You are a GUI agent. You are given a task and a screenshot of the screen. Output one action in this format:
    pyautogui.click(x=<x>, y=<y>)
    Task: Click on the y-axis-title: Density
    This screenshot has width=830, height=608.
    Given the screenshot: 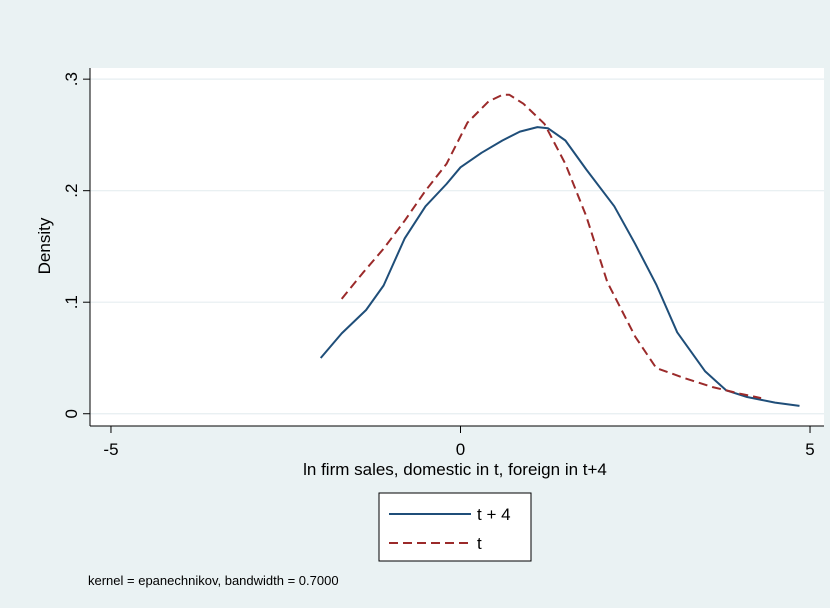 What is the action you would take?
    pyautogui.click(x=44, y=245)
    